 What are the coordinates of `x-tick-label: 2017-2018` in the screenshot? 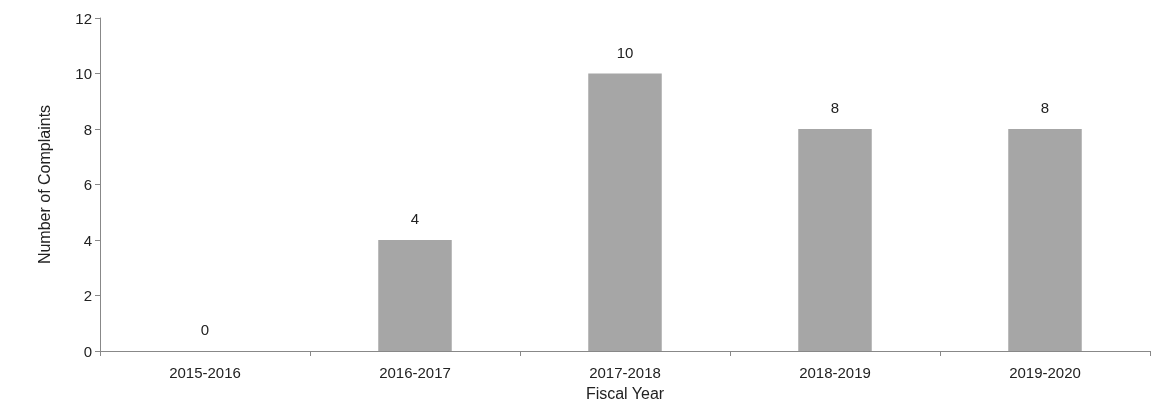 It's located at (625, 372).